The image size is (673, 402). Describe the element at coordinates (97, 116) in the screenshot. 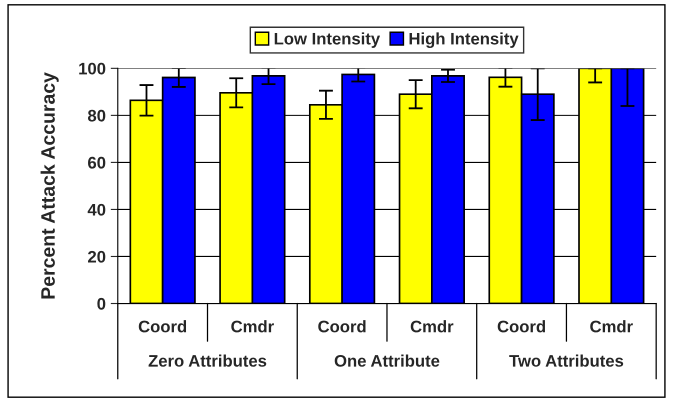

I see `y-tick-label: 80` at that location.